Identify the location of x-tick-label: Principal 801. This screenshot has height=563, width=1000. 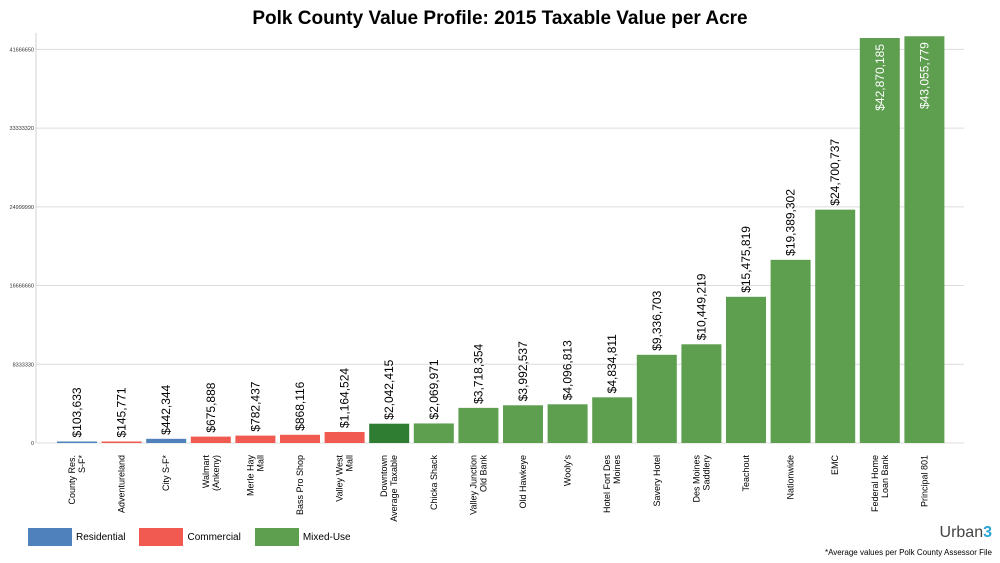
(924, 481).